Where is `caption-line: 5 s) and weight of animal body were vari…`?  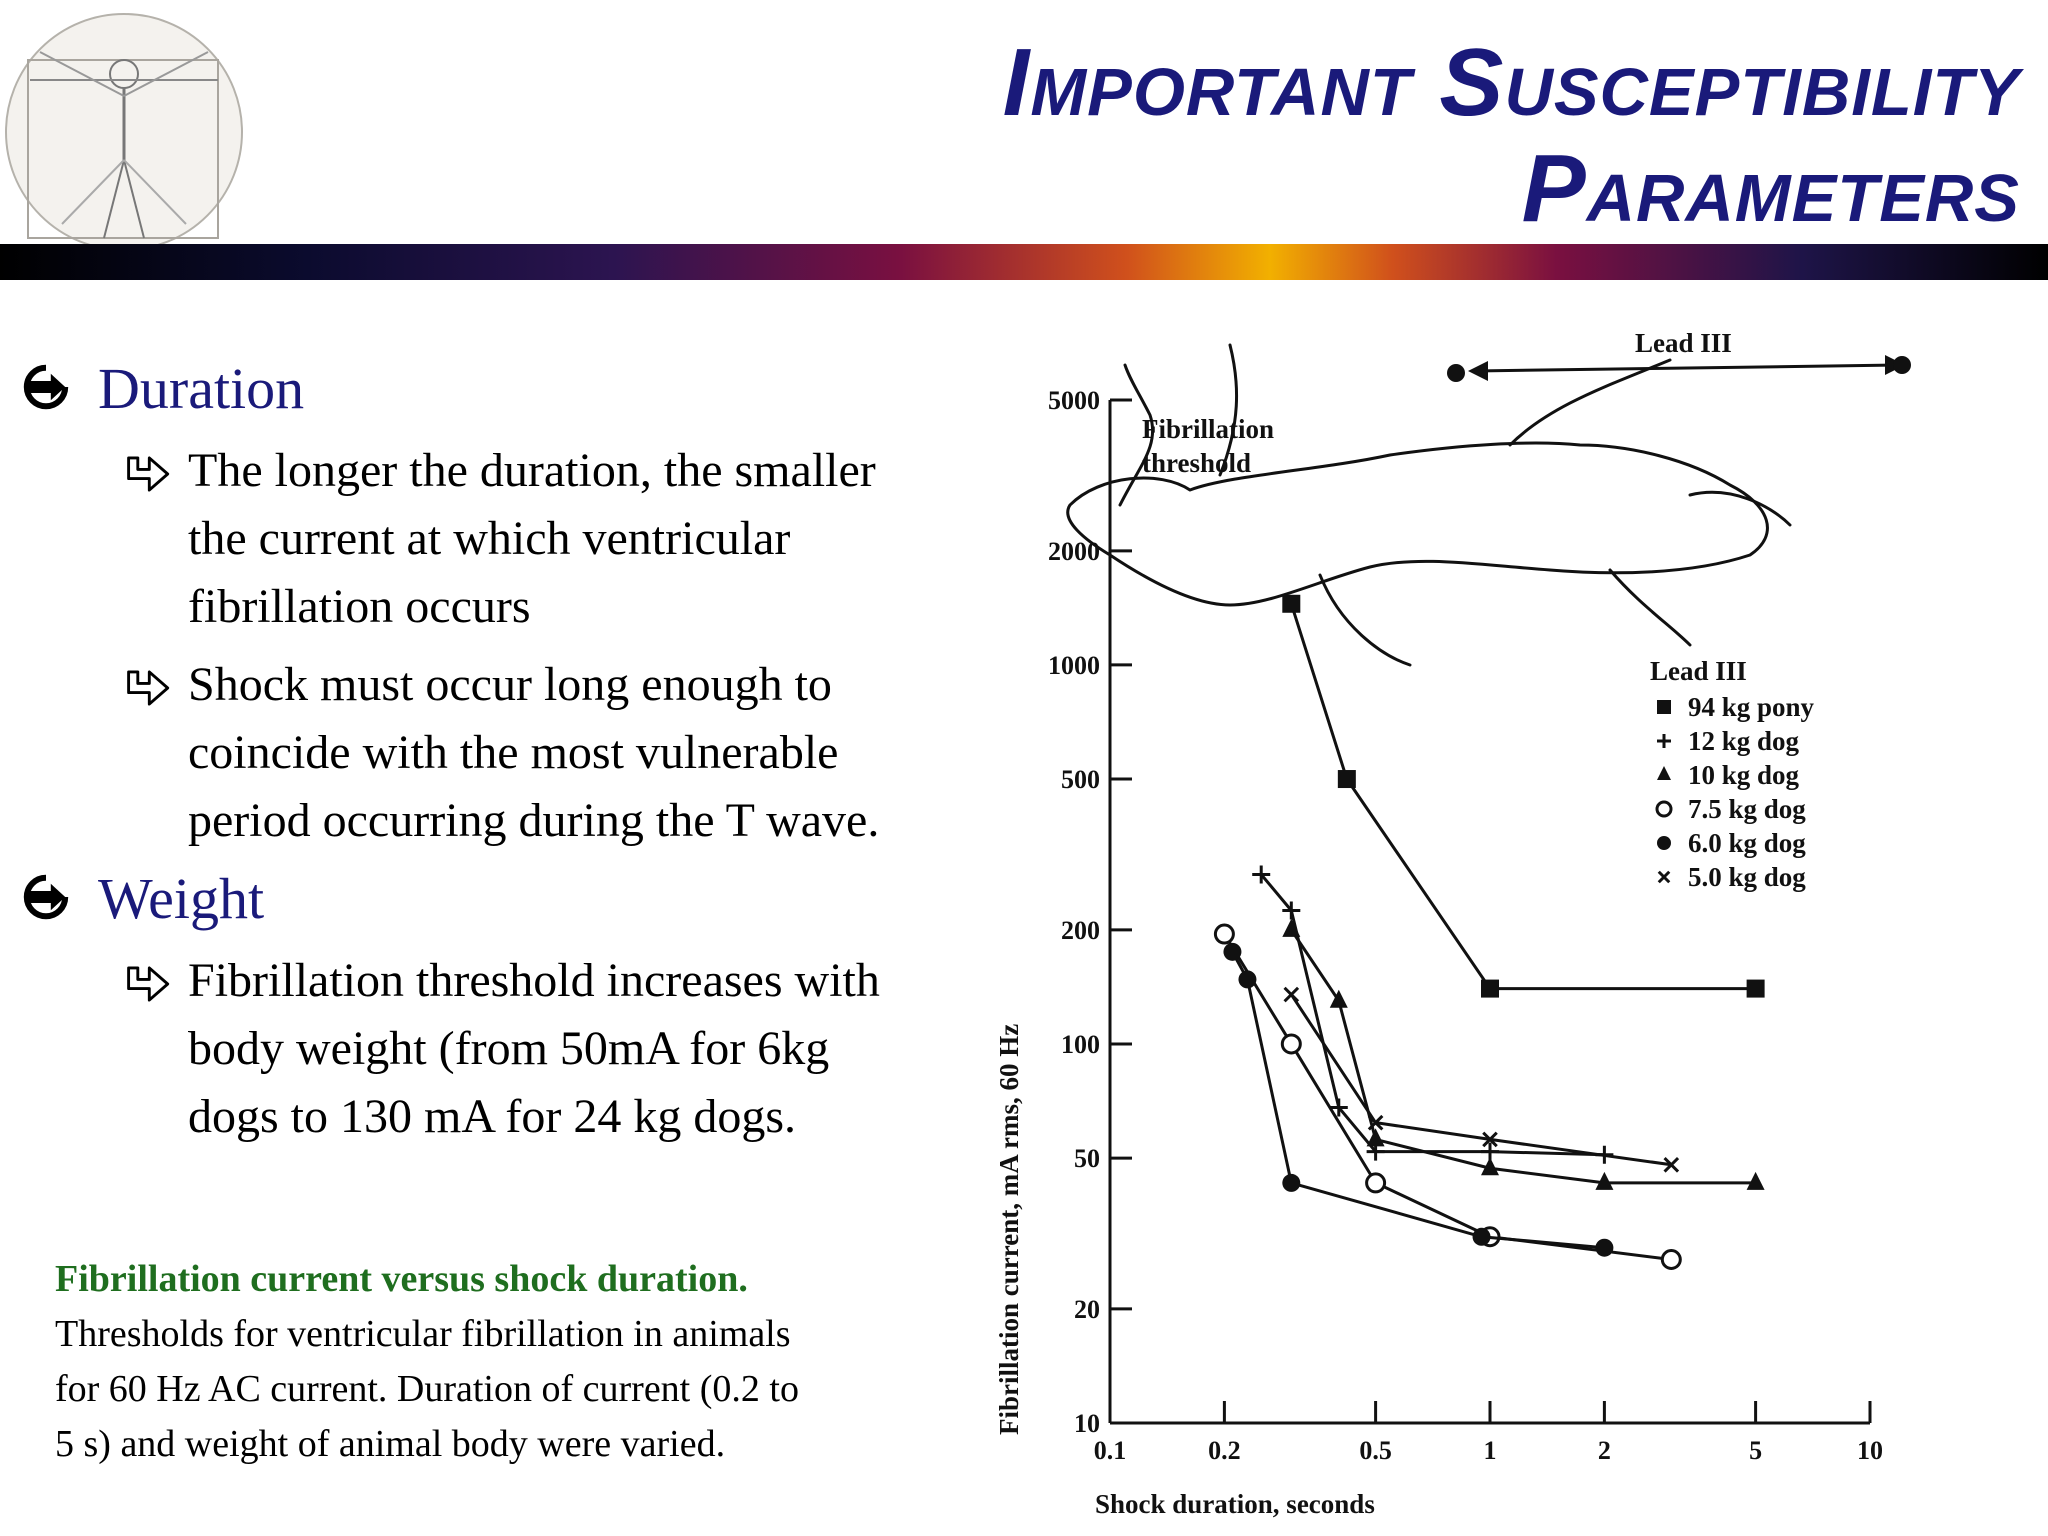
caption-line: 5 s) and weight of animal body were vari… is located at coordinates (390, 1444).